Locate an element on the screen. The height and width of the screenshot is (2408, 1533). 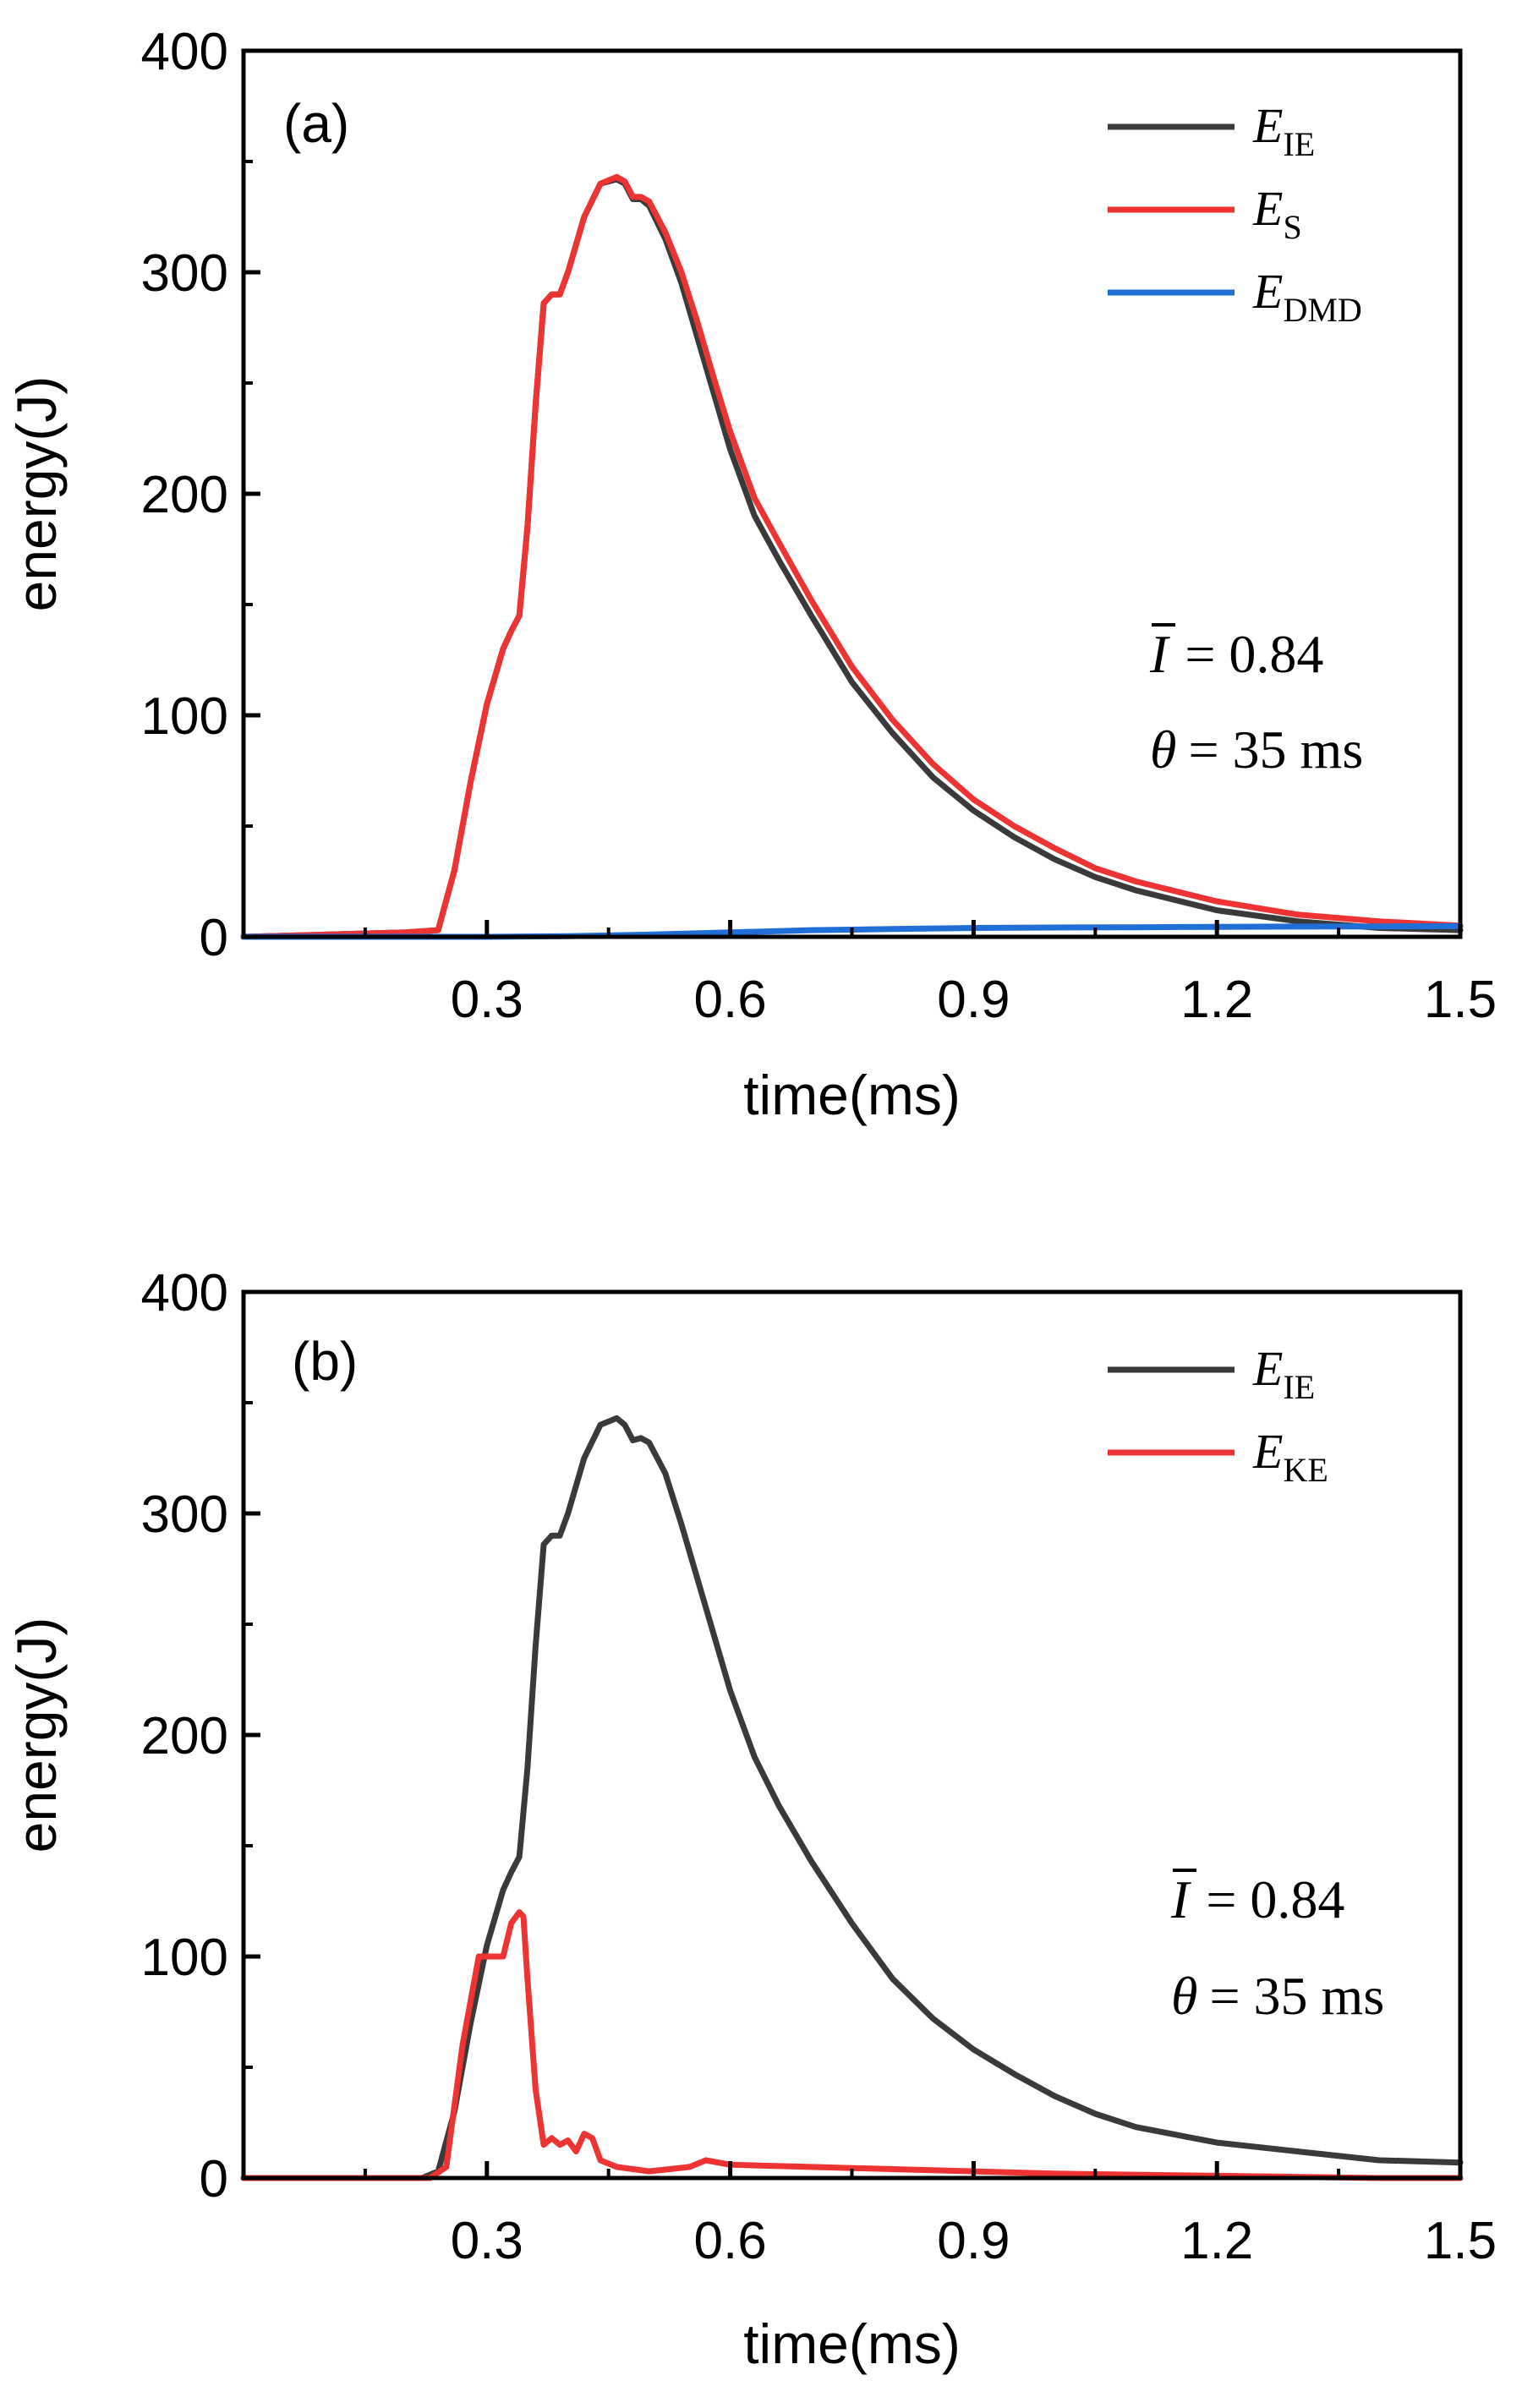
series-line-ke is located at coordinates (852, 2045).